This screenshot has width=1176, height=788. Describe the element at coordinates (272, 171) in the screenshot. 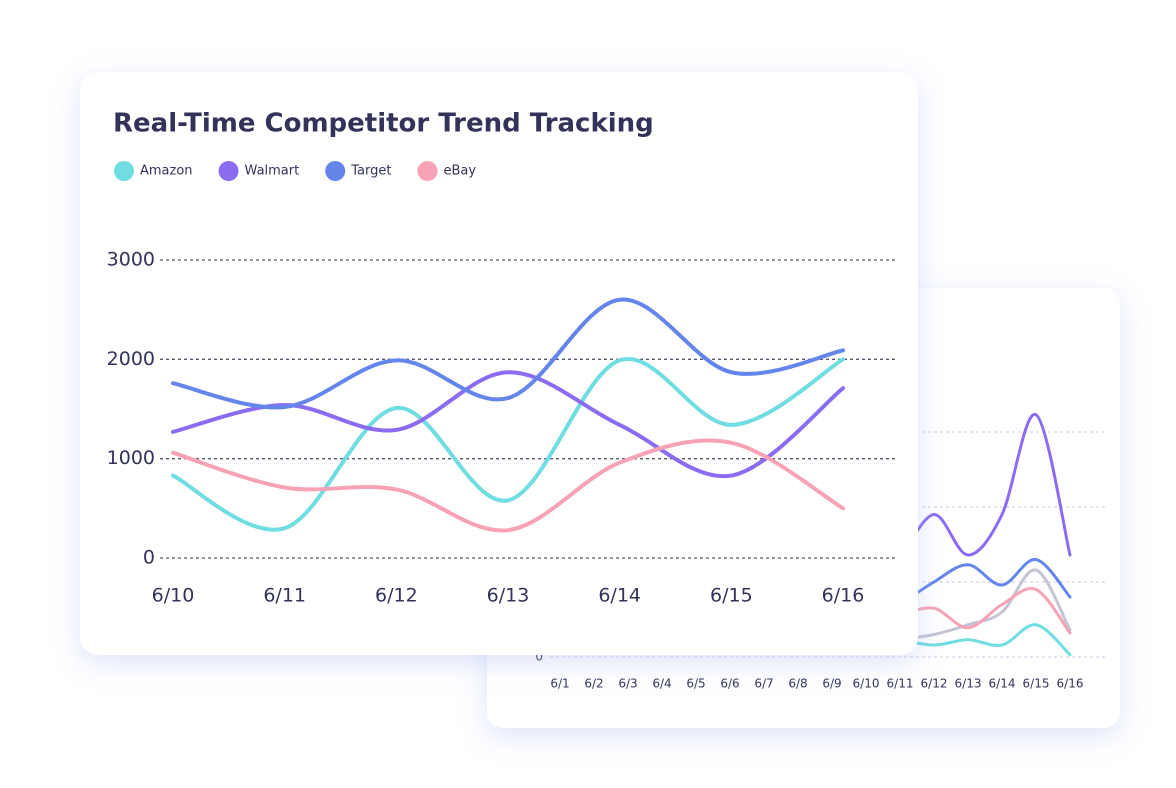

I see `legend-label: Walmart` at that location.